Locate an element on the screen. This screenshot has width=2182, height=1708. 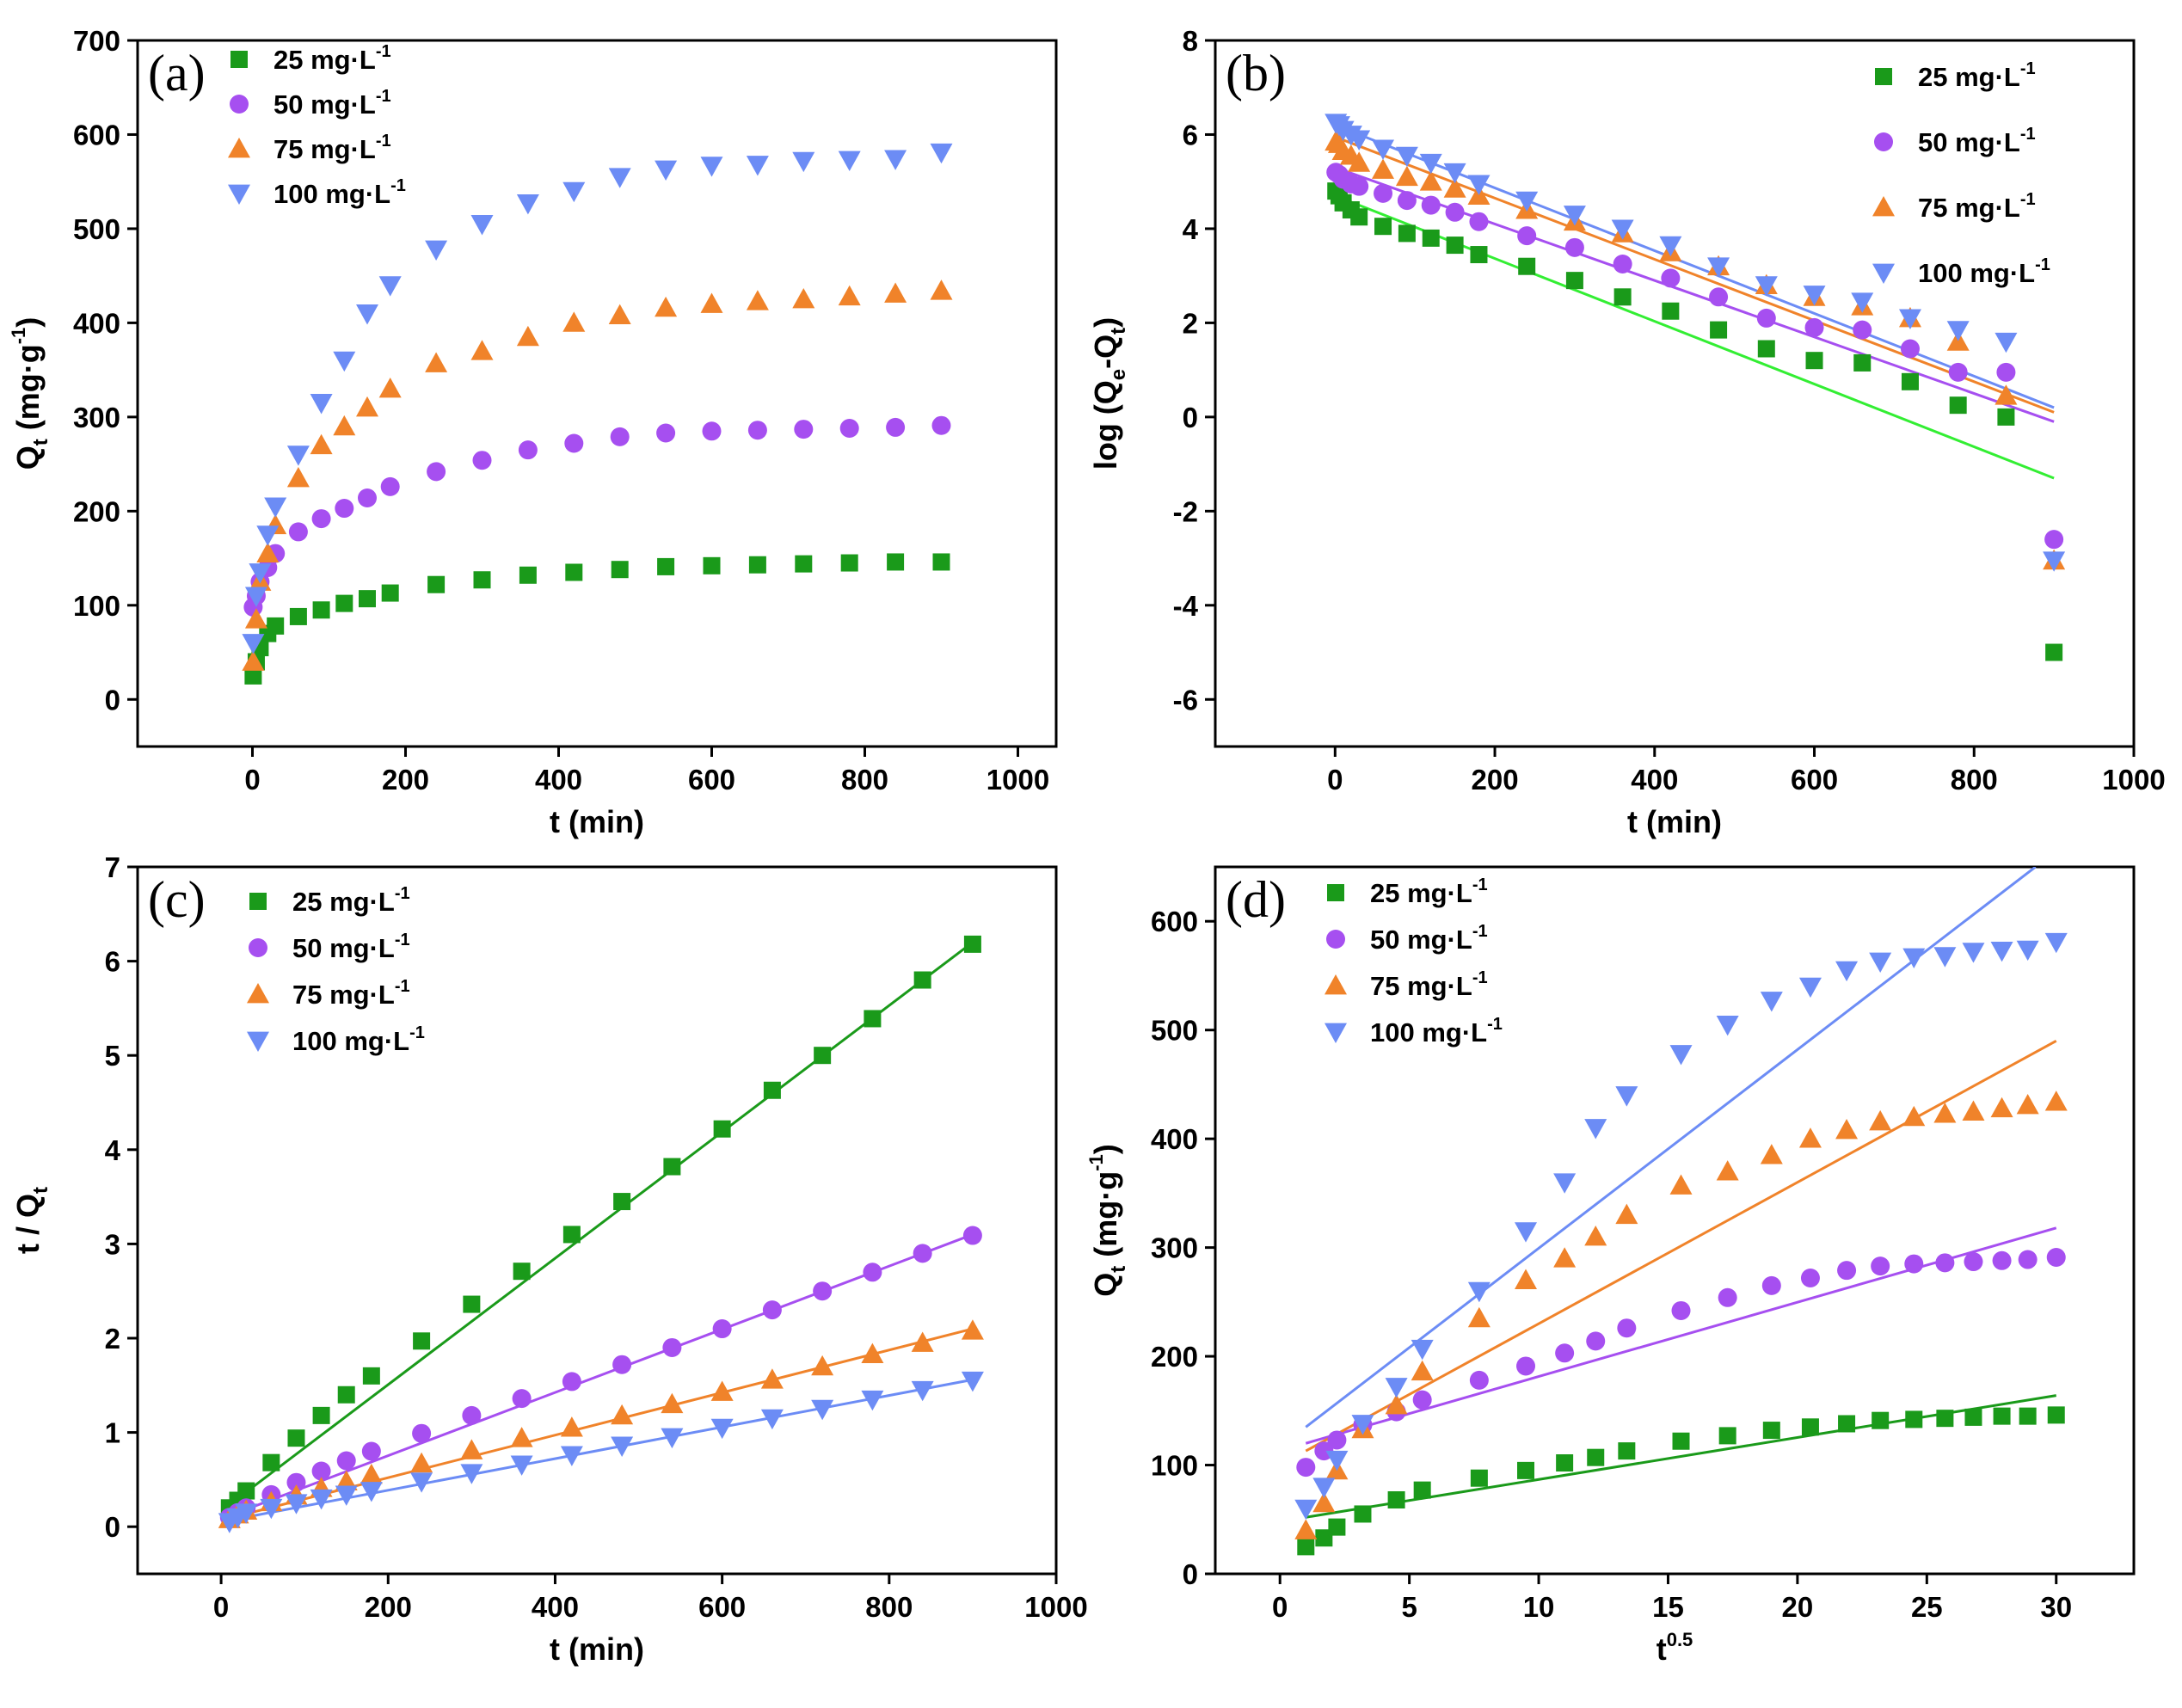
legend-entry-75: 75 mg·L-1 is located at coordinates (329, 993).